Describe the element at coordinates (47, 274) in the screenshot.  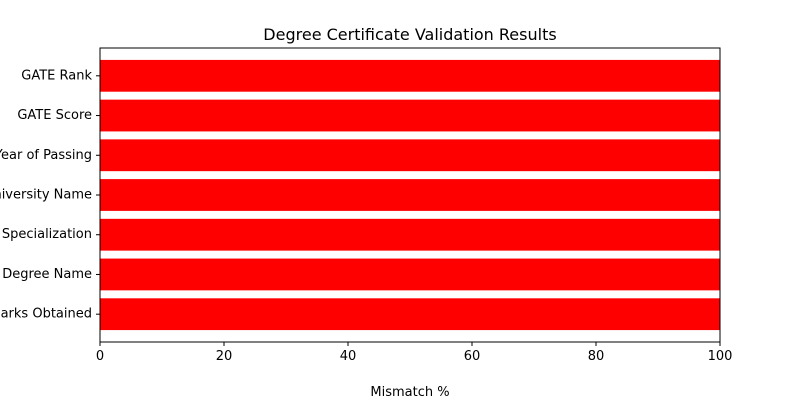
I see `y-tick-label: Degree Name` at that location.